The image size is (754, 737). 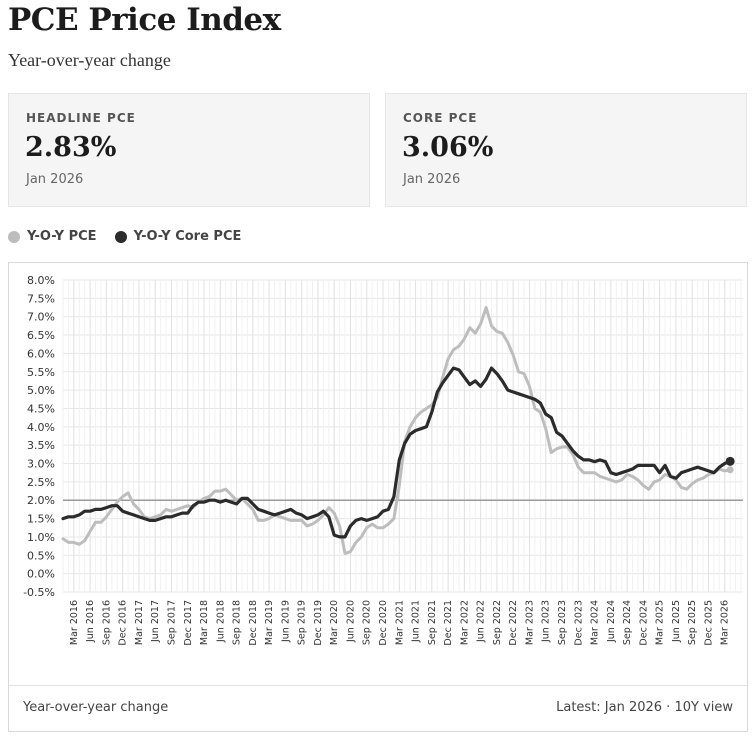 I want to click on x-tick-label: Mar 2024, so click(x=595, y=622).